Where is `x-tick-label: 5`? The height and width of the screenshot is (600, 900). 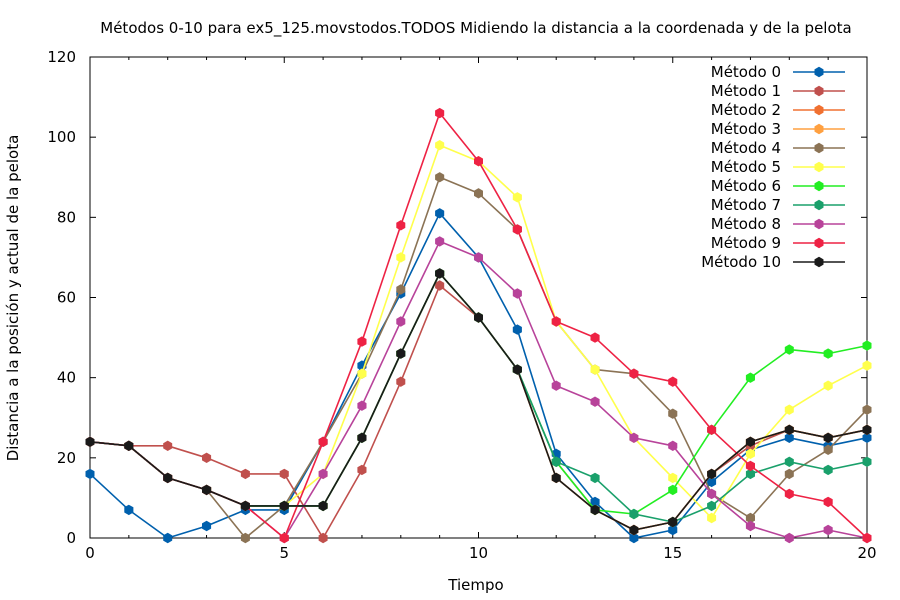 x-tick-label: 5 is located at coordinates (284, 553).